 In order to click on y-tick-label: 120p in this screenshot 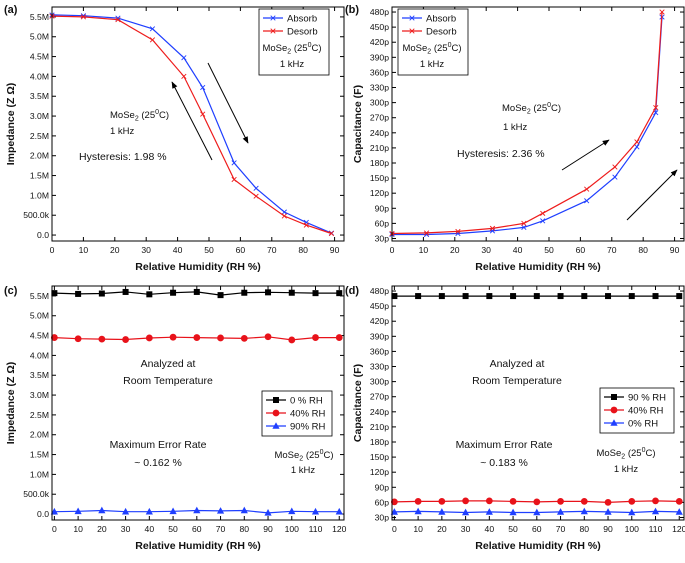, I will do `click(379, 193)`.